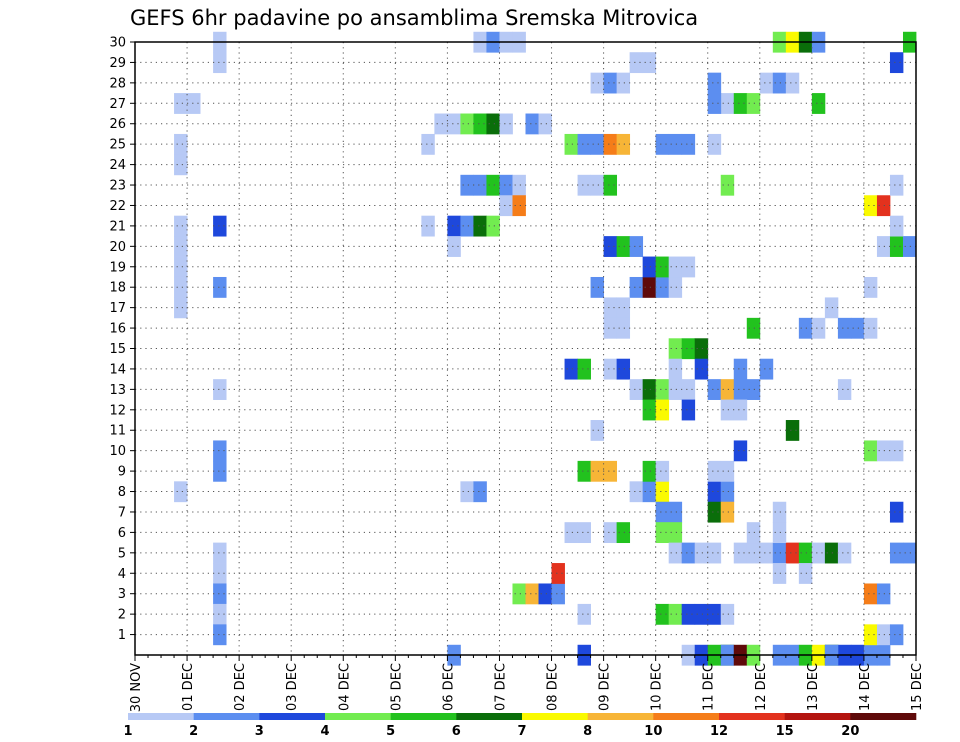 The height and width of the screenshot is (742, 960). What do you see at coordinates (657, 687) in the screenshot?
I see `x-tick-label: 10 DEC` at bounding box center [657, 687].